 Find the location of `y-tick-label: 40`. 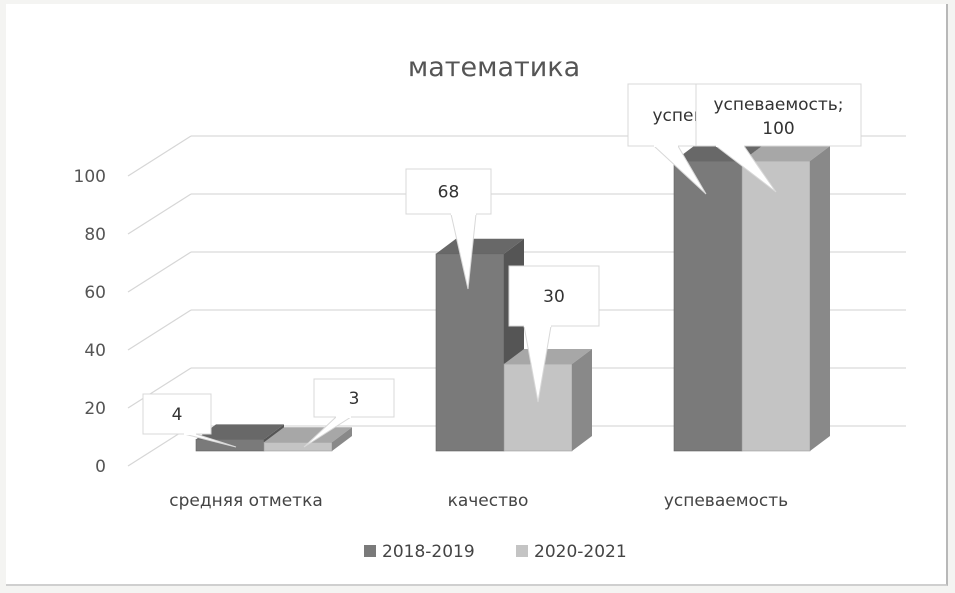

y-tick-label: 40 is located at coordinates (95, 351).